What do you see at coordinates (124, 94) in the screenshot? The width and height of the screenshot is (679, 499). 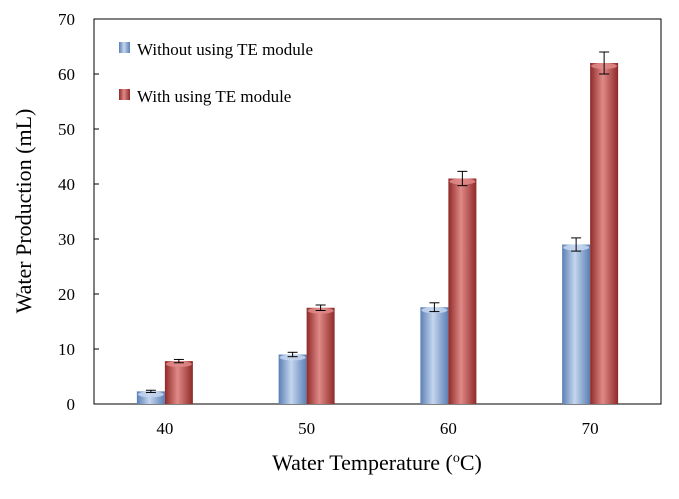 I see `legend-swatch-with-te` at bounding box center [124, 94].